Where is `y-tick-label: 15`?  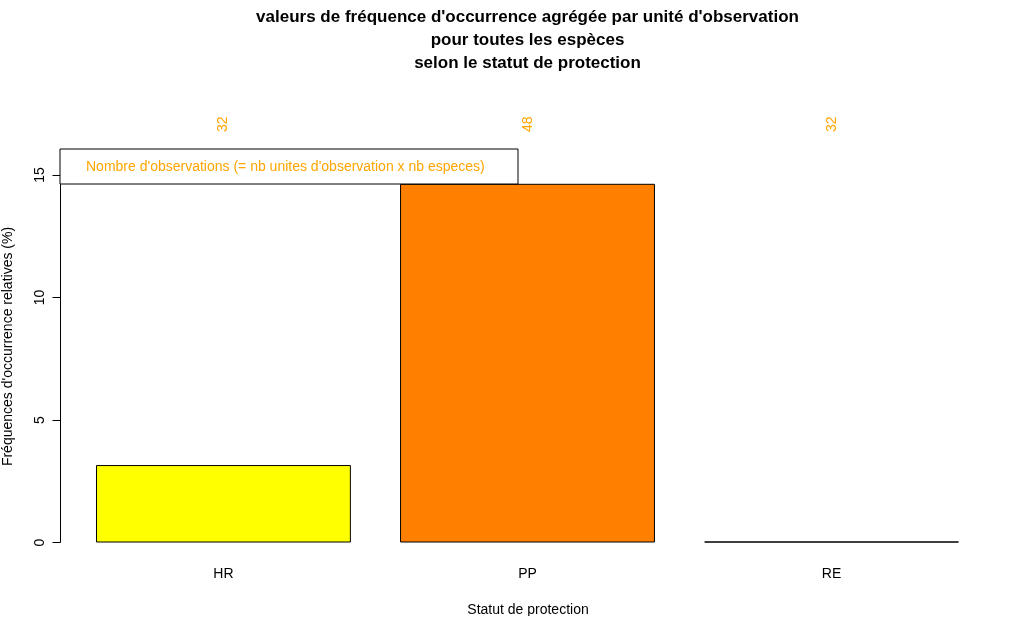 y-tick-label: 15 is located at coordinates (38, 175).